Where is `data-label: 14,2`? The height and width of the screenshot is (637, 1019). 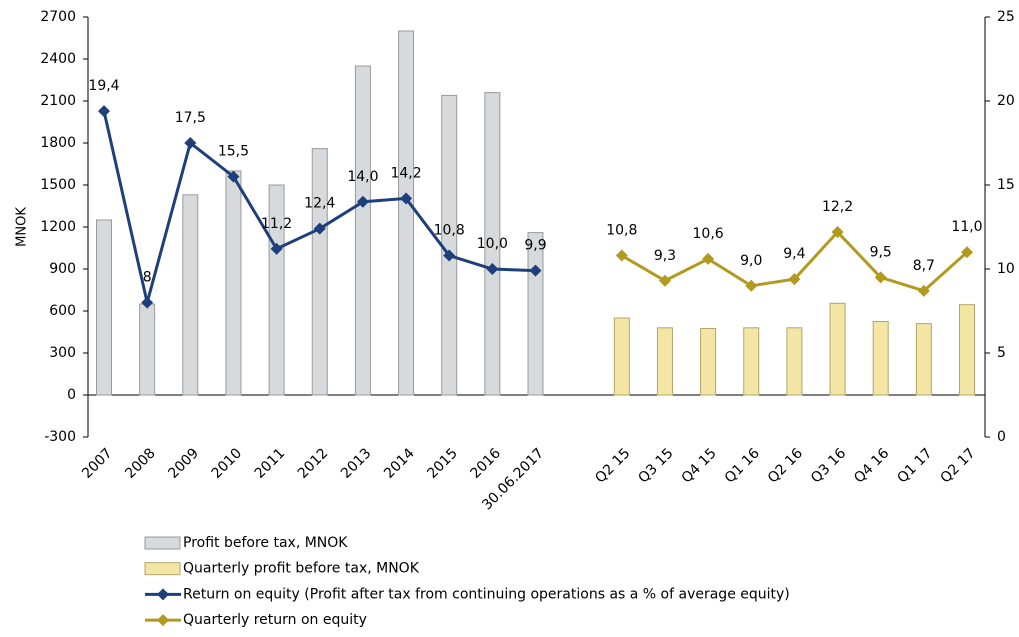
data-label: 14,2 is located at coordinates (405, 173).